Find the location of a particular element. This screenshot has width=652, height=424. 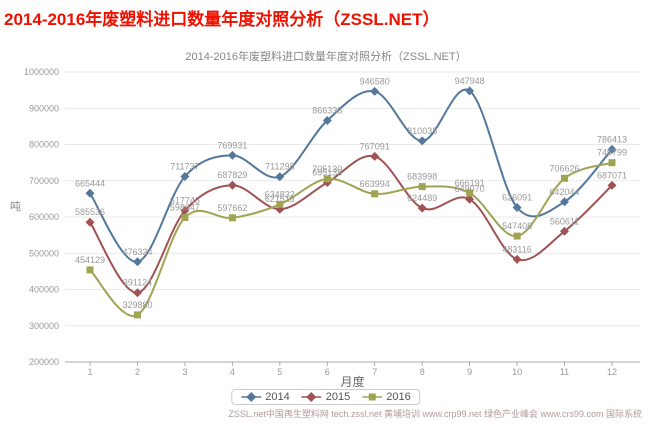

y-tick-label: 400000 is located at coordinates (44, 290).